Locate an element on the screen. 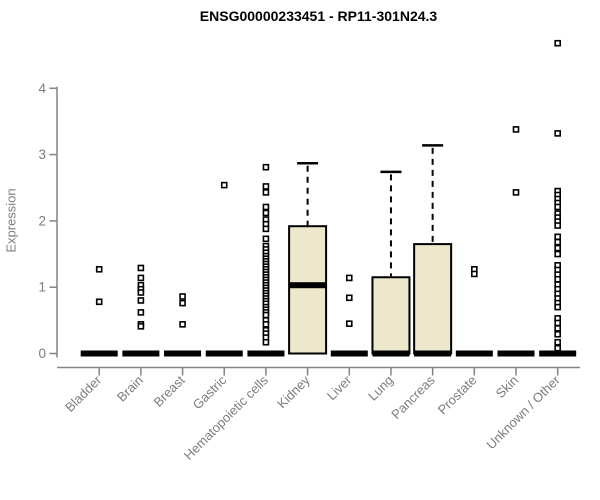 This screenshot has width=600, height=500. x-tick-label: Prostate is located at coordinates (457, 395).